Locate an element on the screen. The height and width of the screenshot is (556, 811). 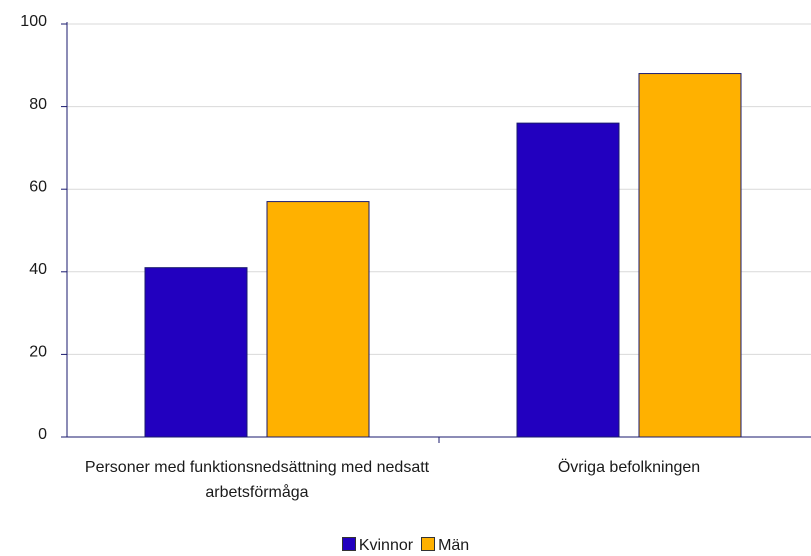
y-tick-label: 20 is located at coordinates (38, 352).